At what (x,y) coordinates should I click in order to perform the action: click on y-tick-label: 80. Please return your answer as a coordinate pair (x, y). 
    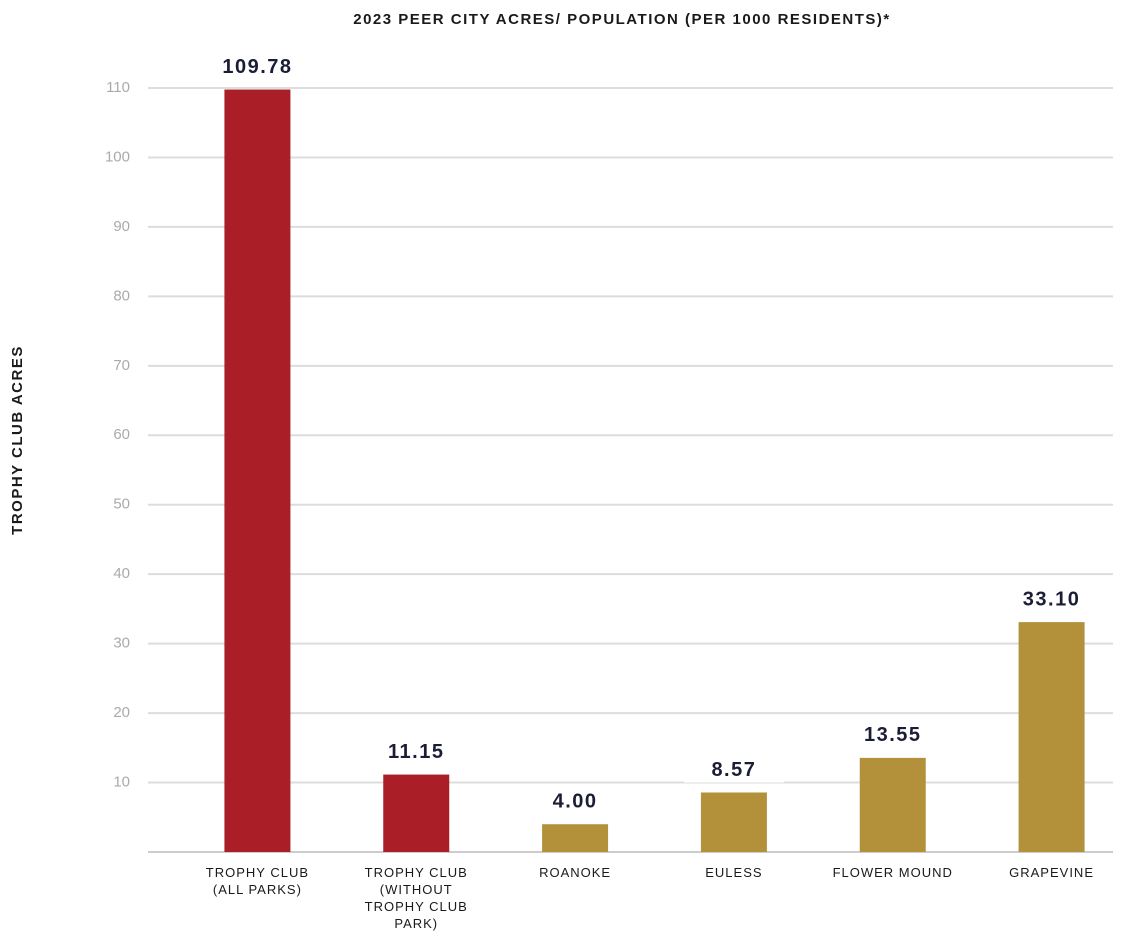
    Looking at the image, I should click on (121, 295).